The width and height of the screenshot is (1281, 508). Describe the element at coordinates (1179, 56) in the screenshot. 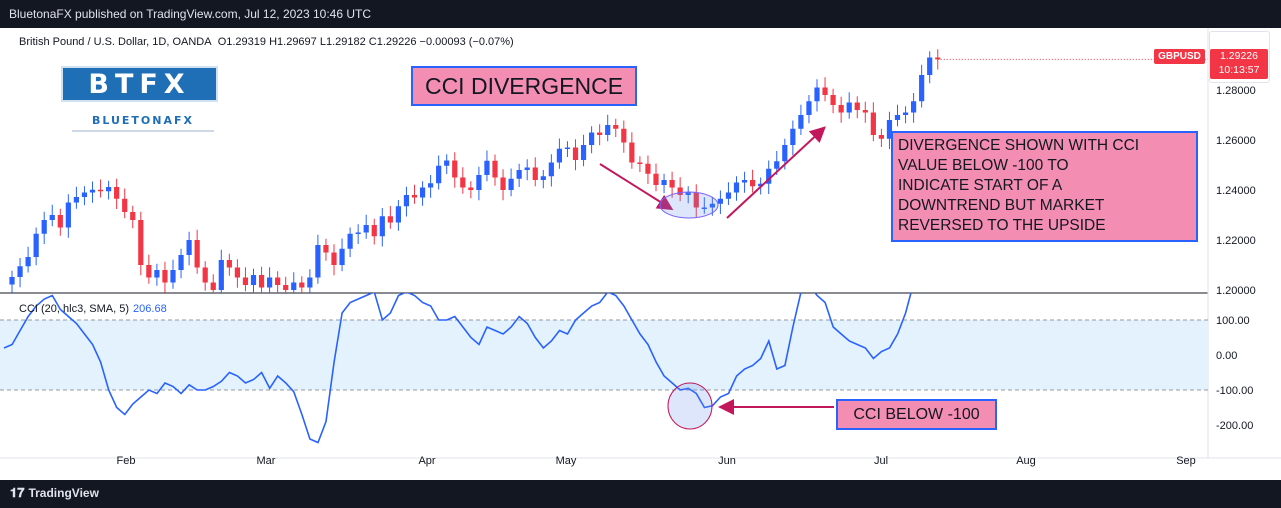

I see `symbol-tag: GBPUSD` at that location.